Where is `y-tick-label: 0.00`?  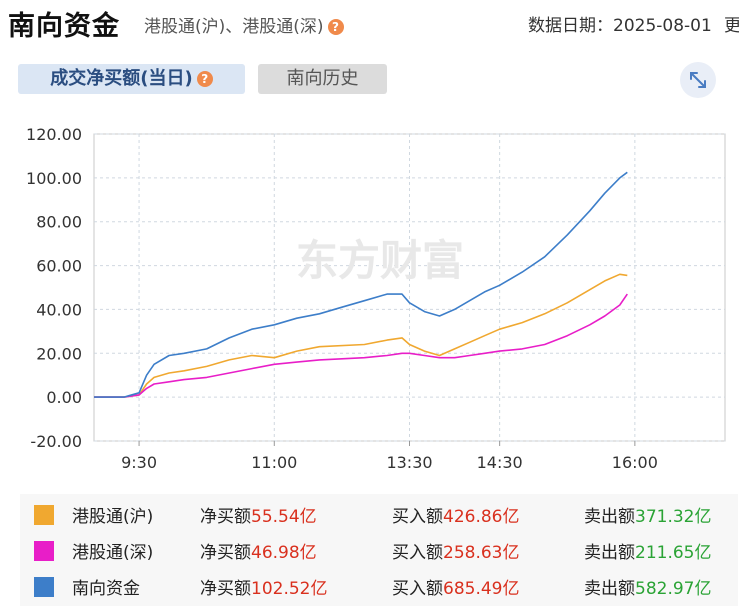
y-tick-label: 0.00 is located at coordinates (64, 397).